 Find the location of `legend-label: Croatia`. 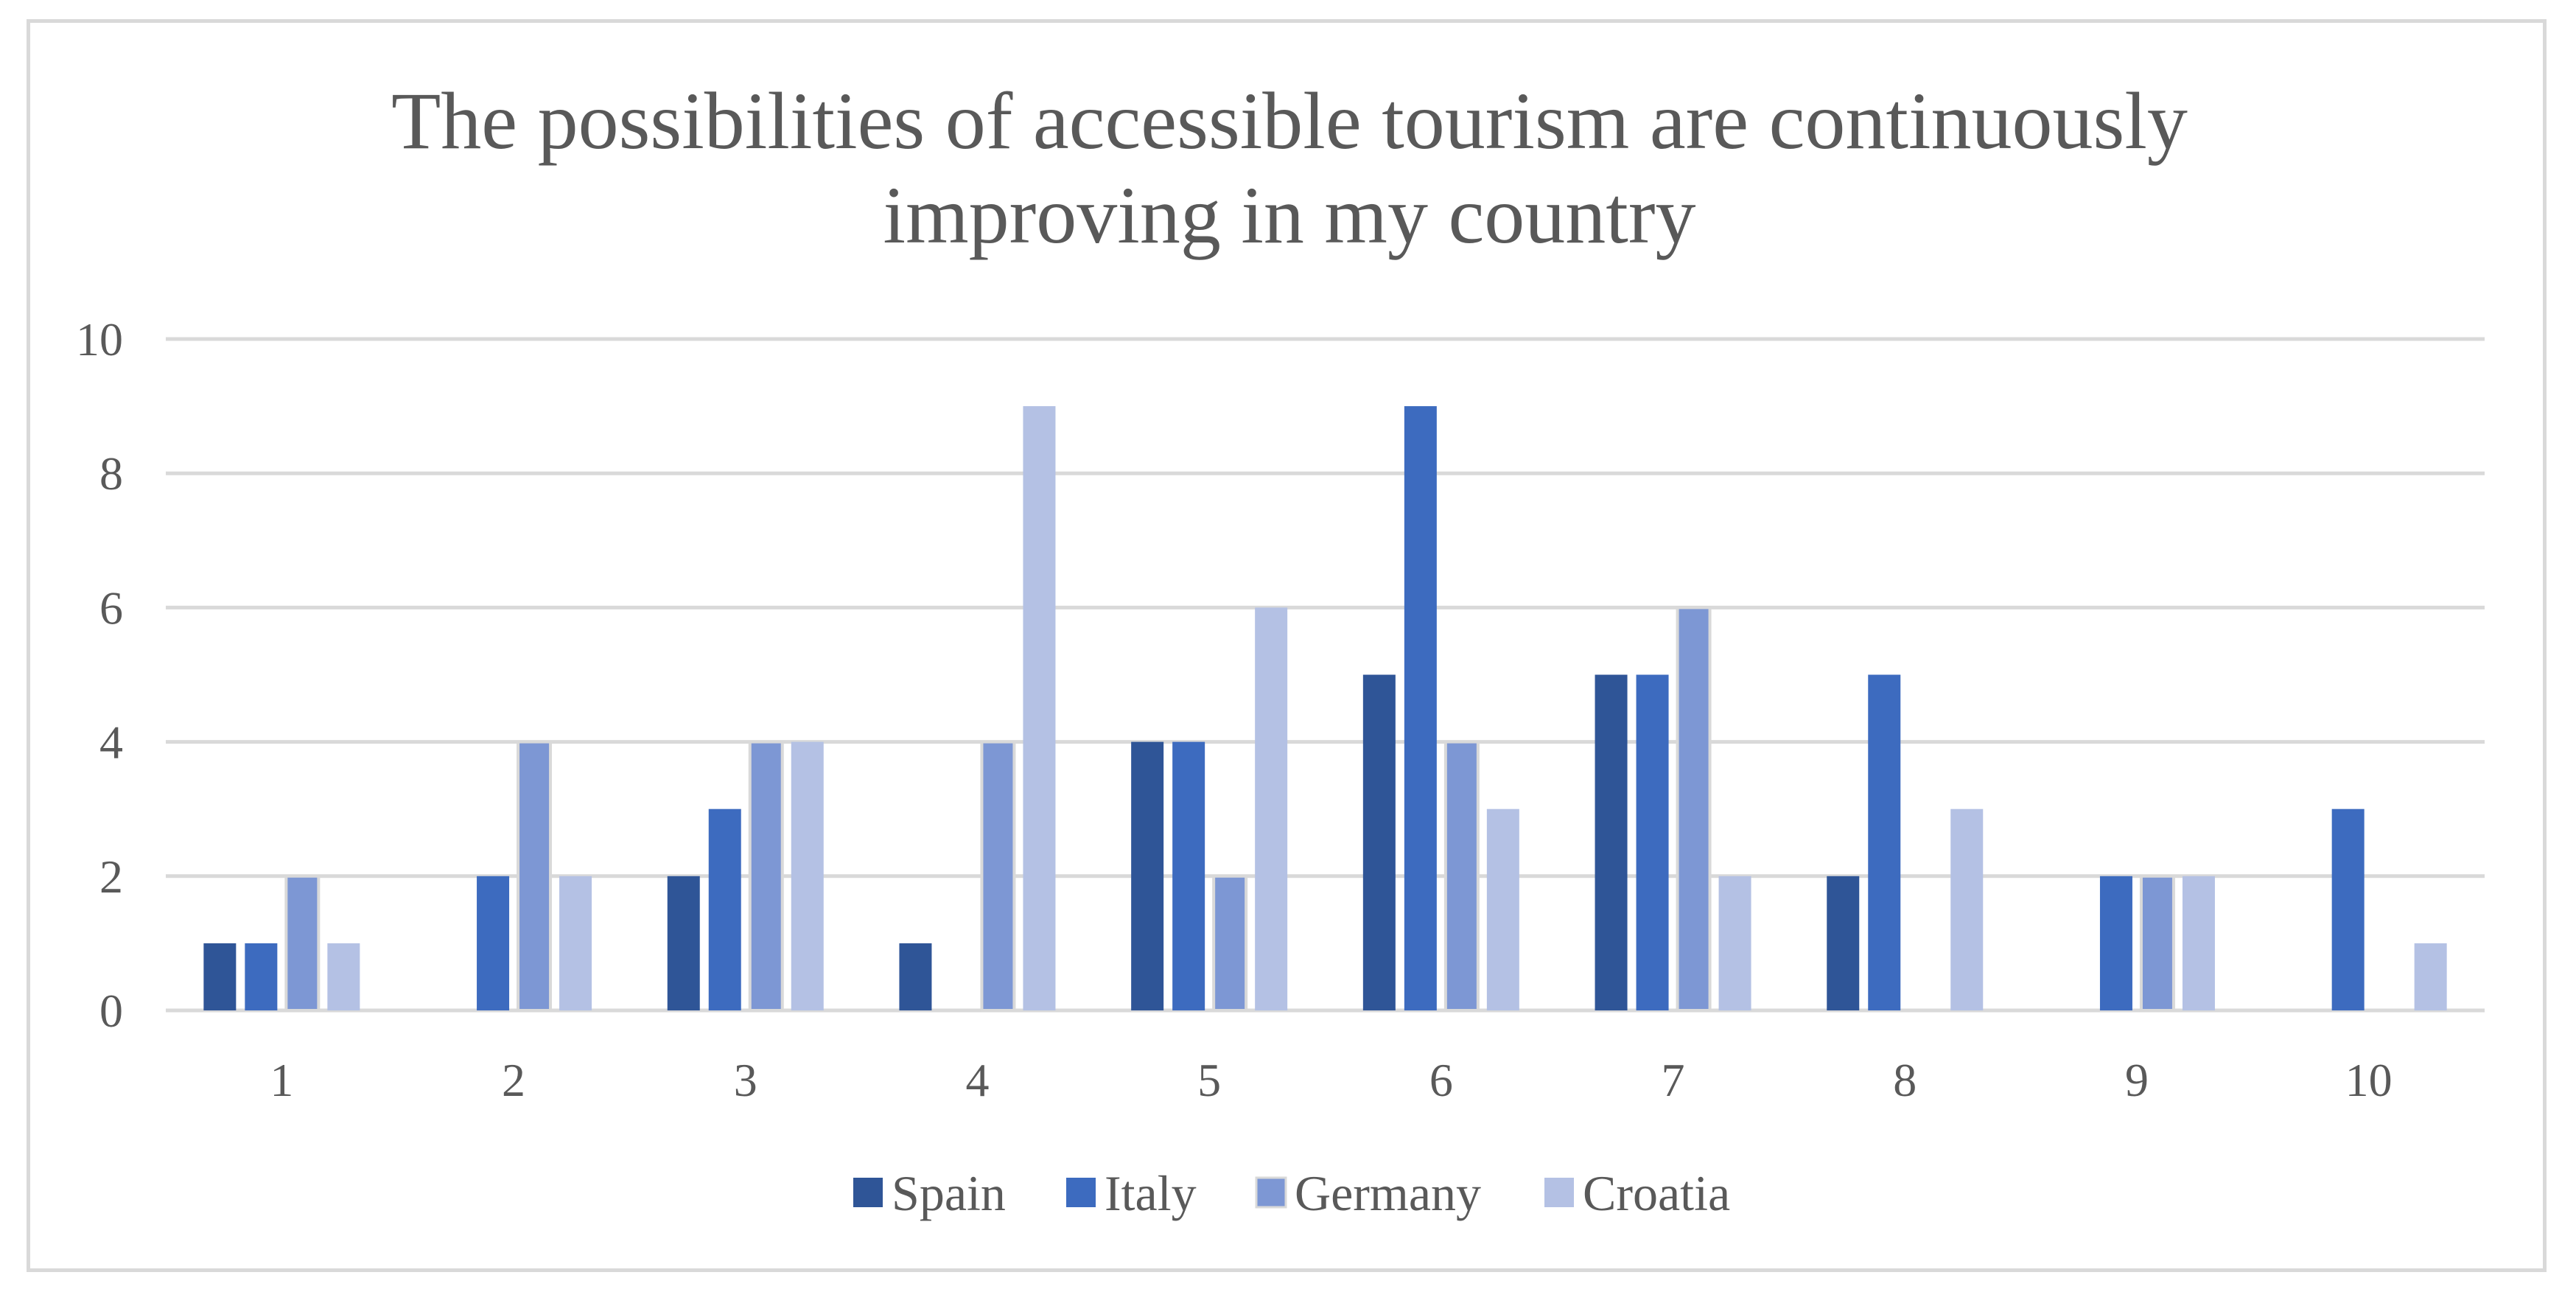

legend-label: Croatia is located at coordinates (1656, 1193).